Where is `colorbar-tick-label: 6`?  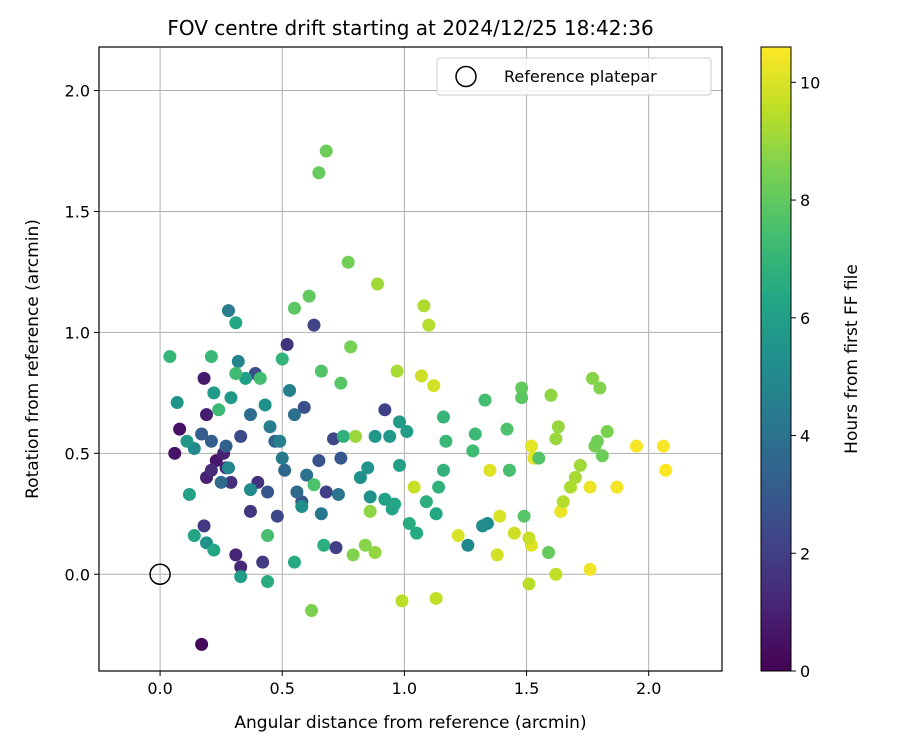
colorbar-tick-label: 6 is located at coordinates (805, 318).